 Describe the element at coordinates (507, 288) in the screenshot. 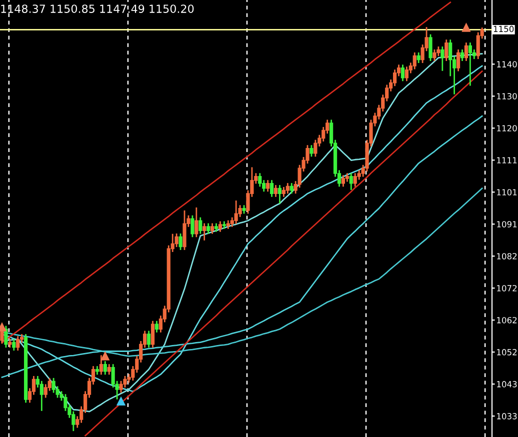

I see `y-tick-label: 1072` at that location.